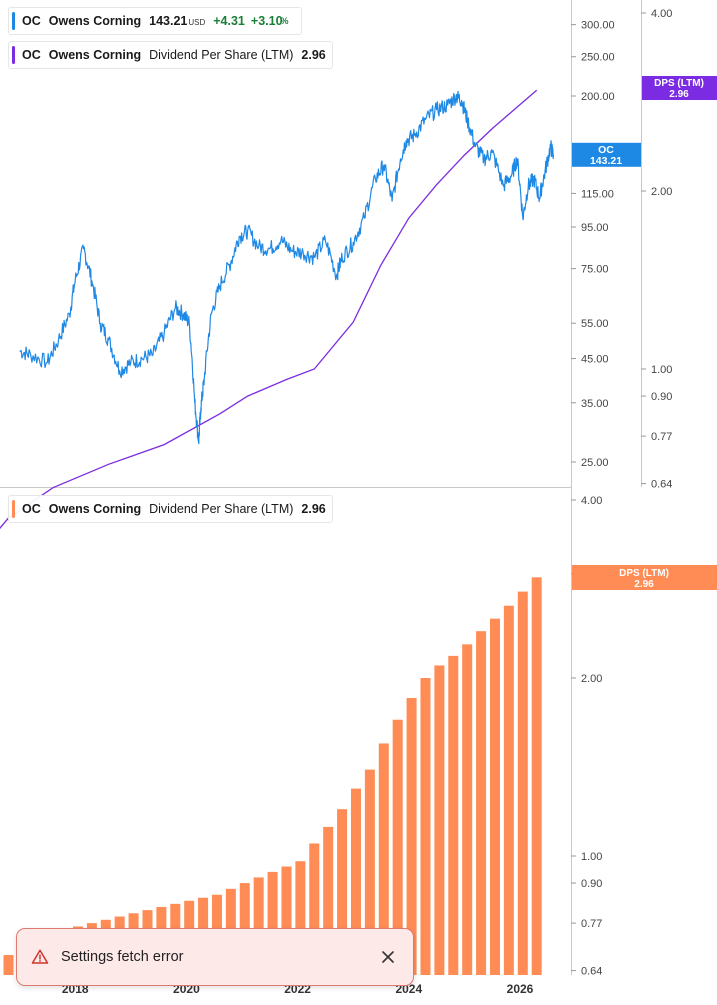 This screenshot has height=1005, width=717. Describe the element at coordinates (520, 989) in the screenshot. I see `x-axis-label: 2026` at that location.